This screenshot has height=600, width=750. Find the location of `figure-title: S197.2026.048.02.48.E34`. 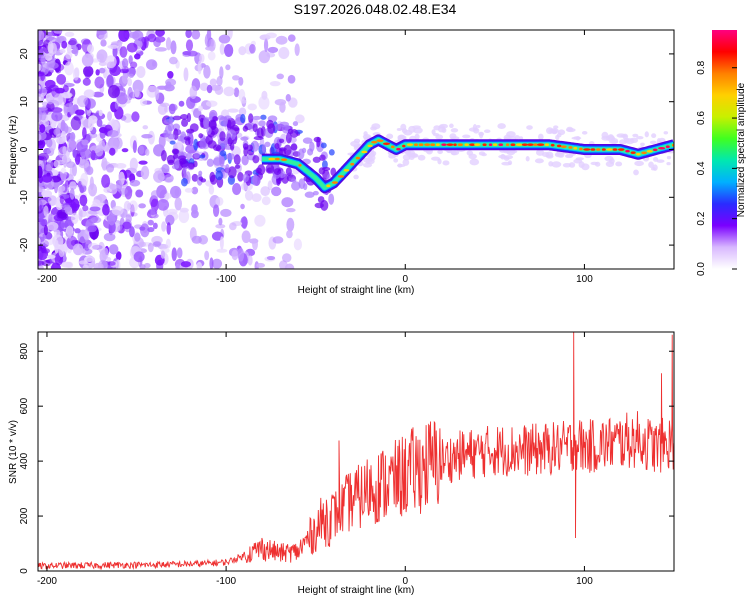

figure-title: S197.2026.048.02.48.E34 is located at coordinates (375, 9).